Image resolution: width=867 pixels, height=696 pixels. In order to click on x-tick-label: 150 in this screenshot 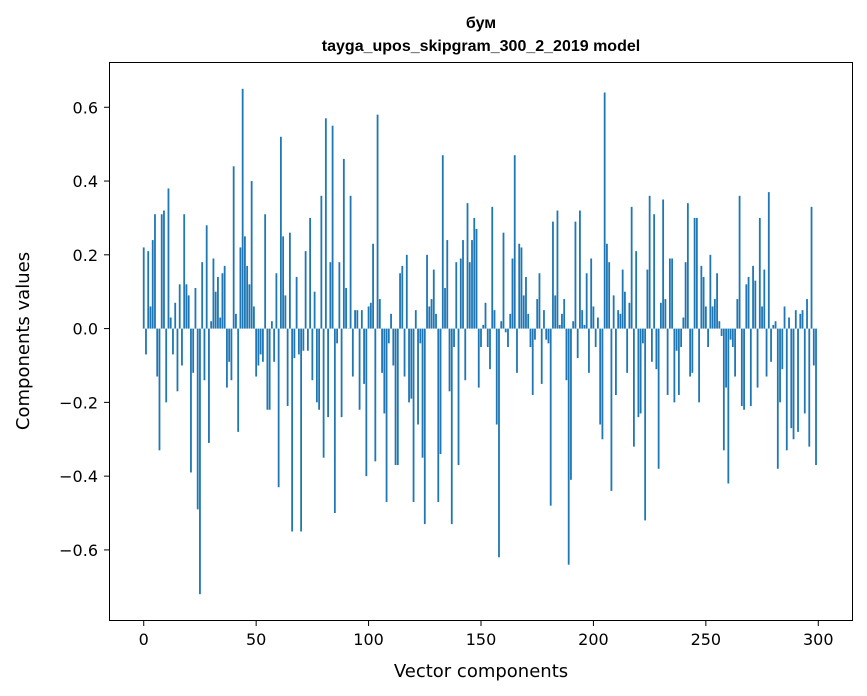, I will do `click(481, 639)`.